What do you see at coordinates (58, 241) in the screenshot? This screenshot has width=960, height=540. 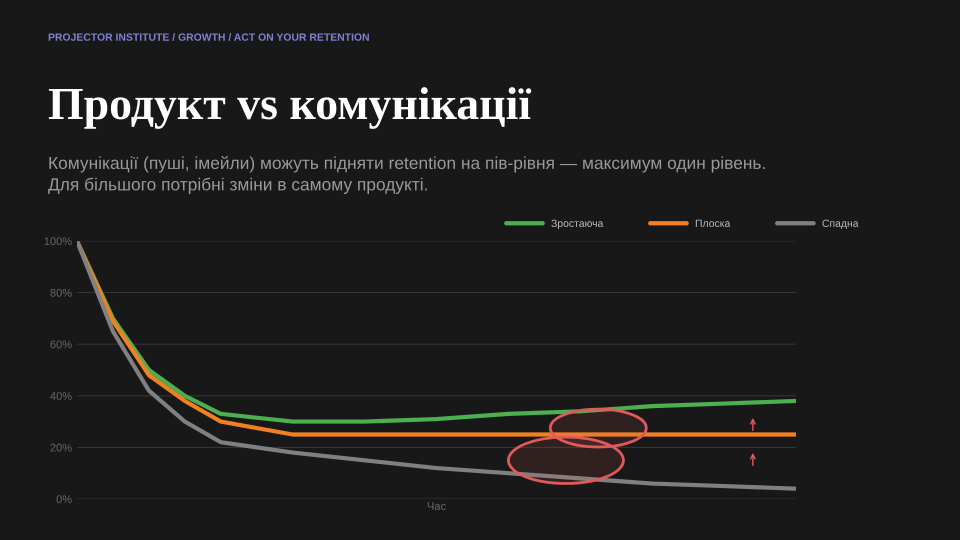 I see `y-tick-label: 100%` at bounding box center [58, 241].